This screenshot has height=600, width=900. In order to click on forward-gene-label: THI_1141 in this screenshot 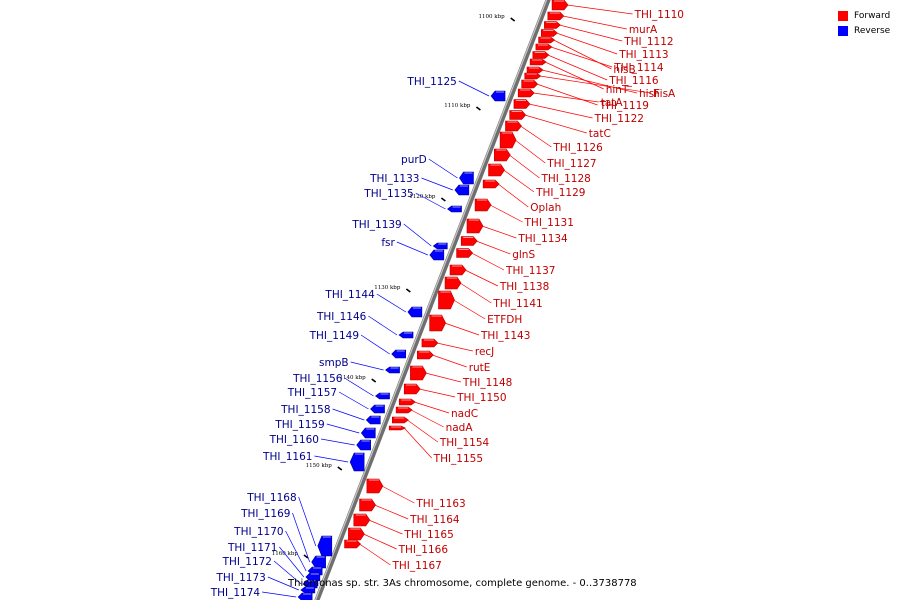, I will do `click(517, 304)`.